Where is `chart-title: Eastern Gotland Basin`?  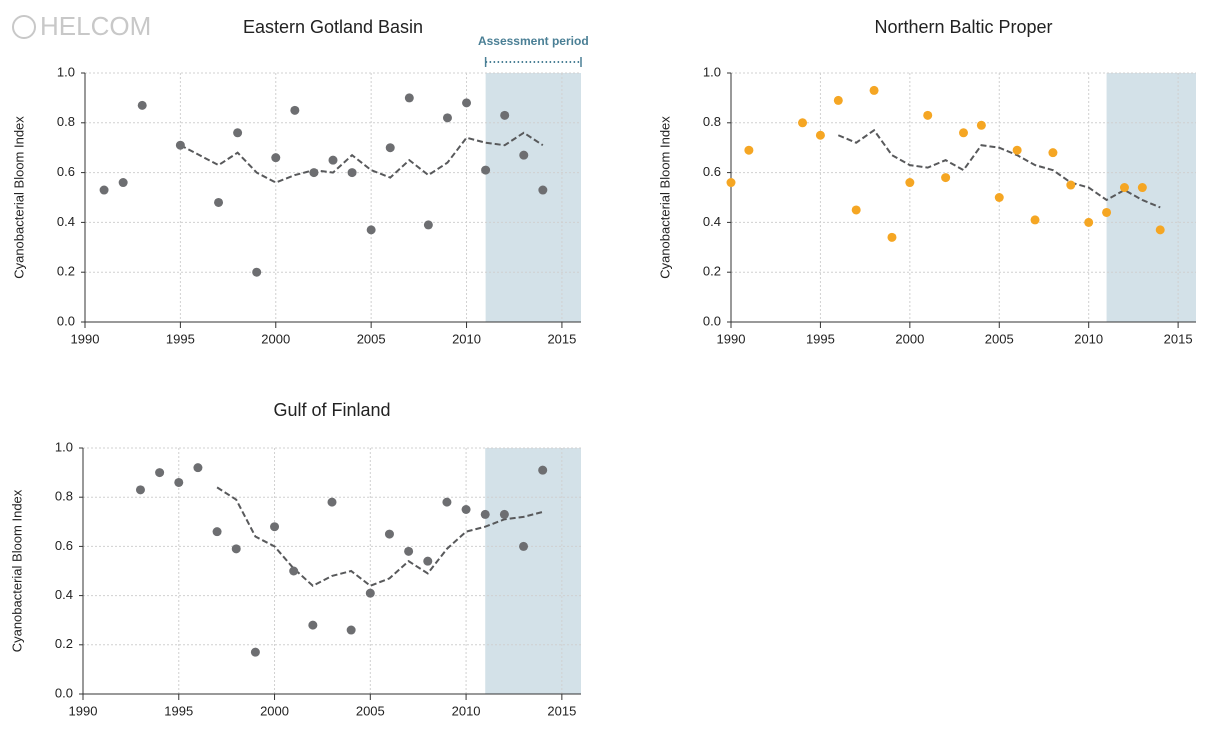 chart-title: Eastern Gotland Basin is located at coordinates (333, 27).